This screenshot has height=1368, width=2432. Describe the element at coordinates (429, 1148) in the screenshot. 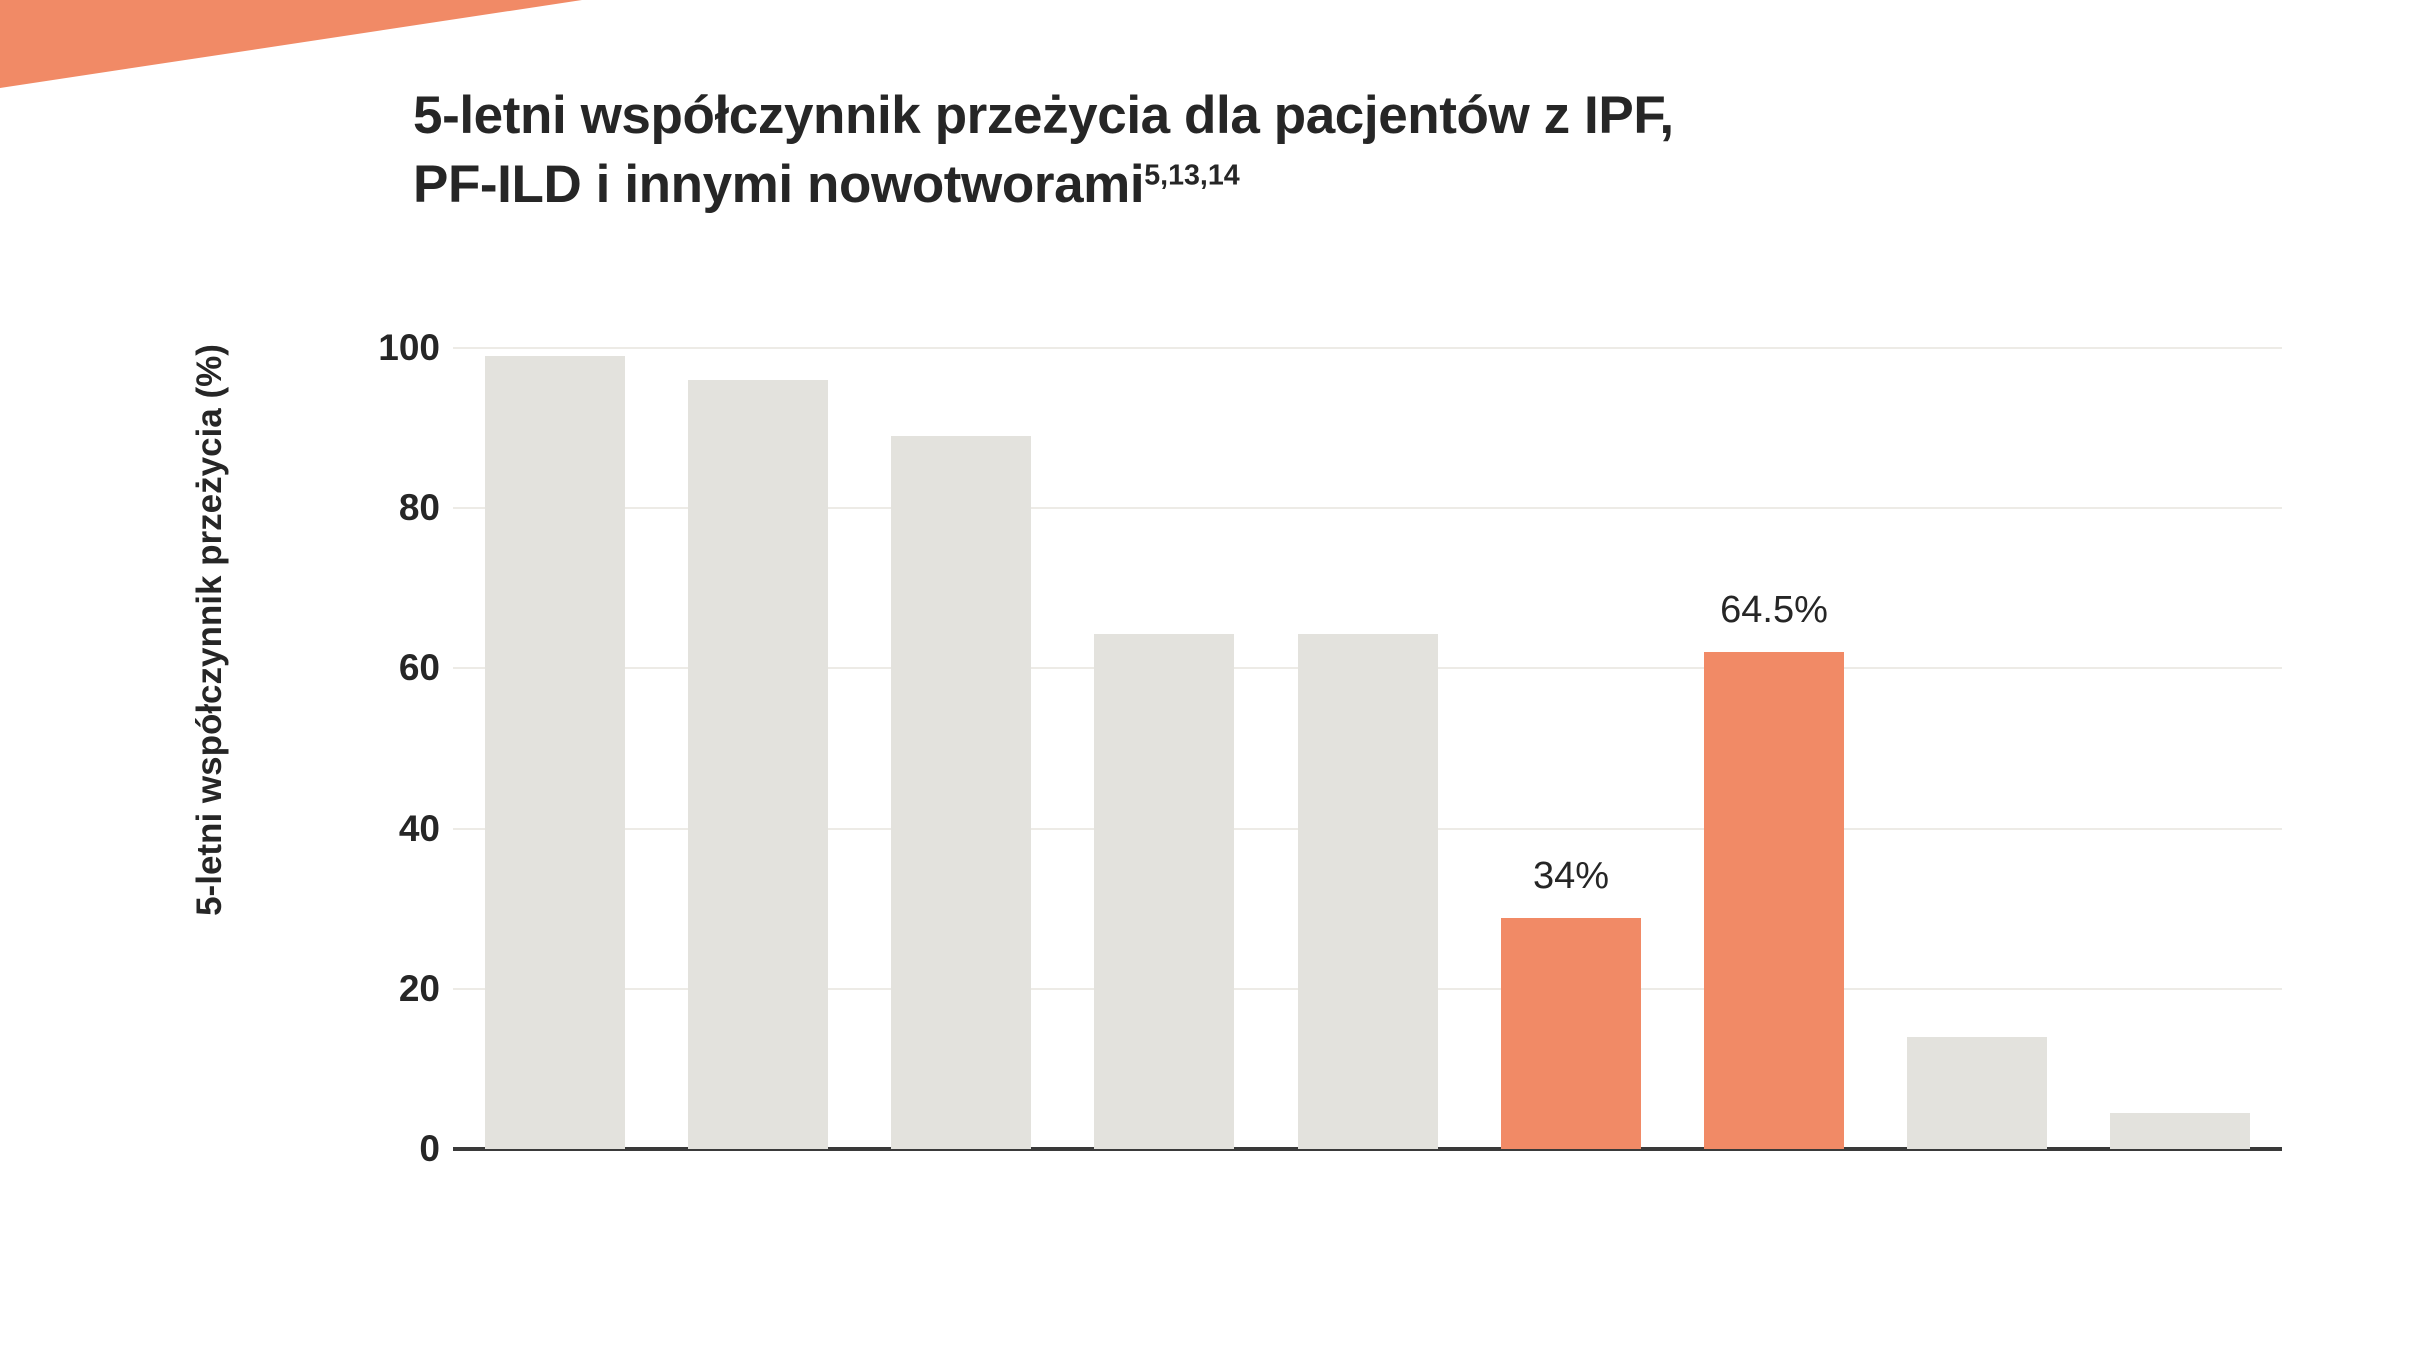

I see `y-tick-label-0: 0` at that location.